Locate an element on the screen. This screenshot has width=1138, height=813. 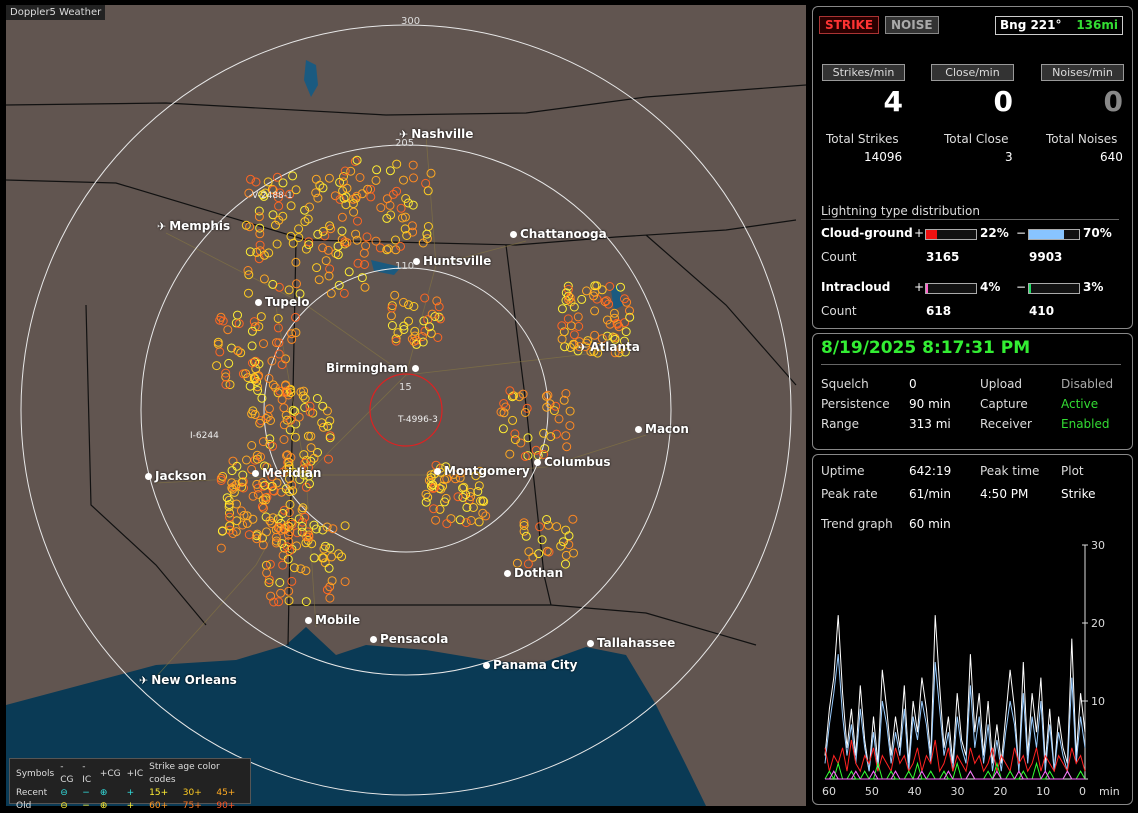
storm-cell-label: T-4996-3 is located at coordinates (418, 420).